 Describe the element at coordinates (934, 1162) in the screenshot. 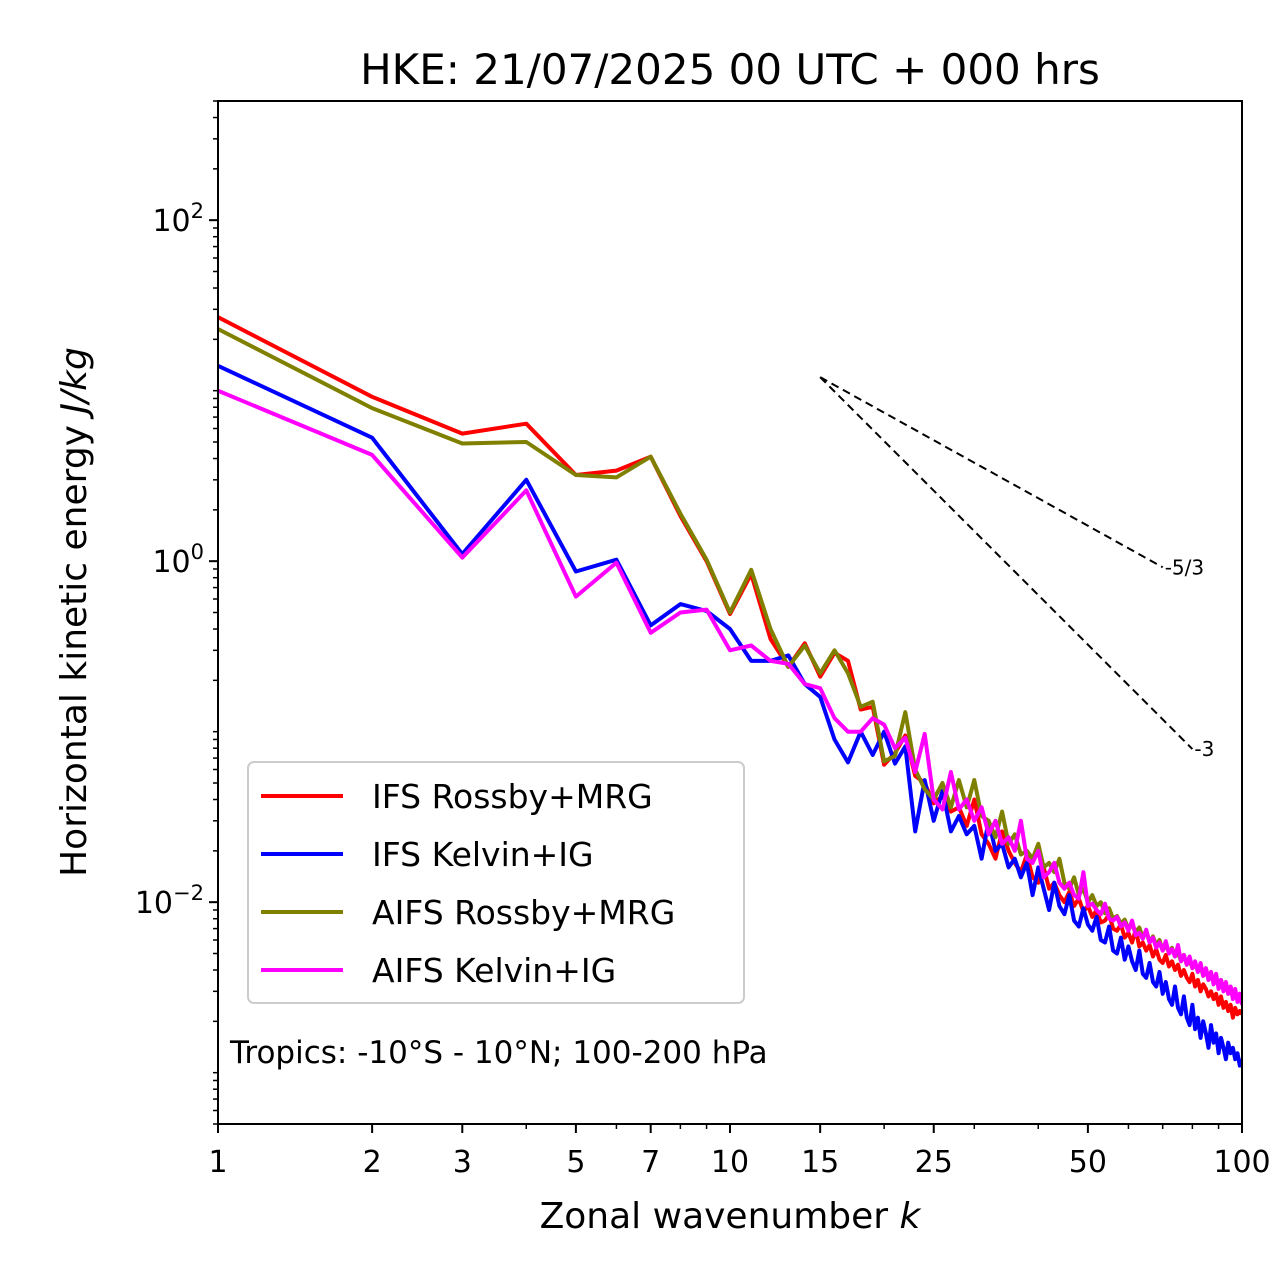

I see `x-tick-label: 25` at that location.